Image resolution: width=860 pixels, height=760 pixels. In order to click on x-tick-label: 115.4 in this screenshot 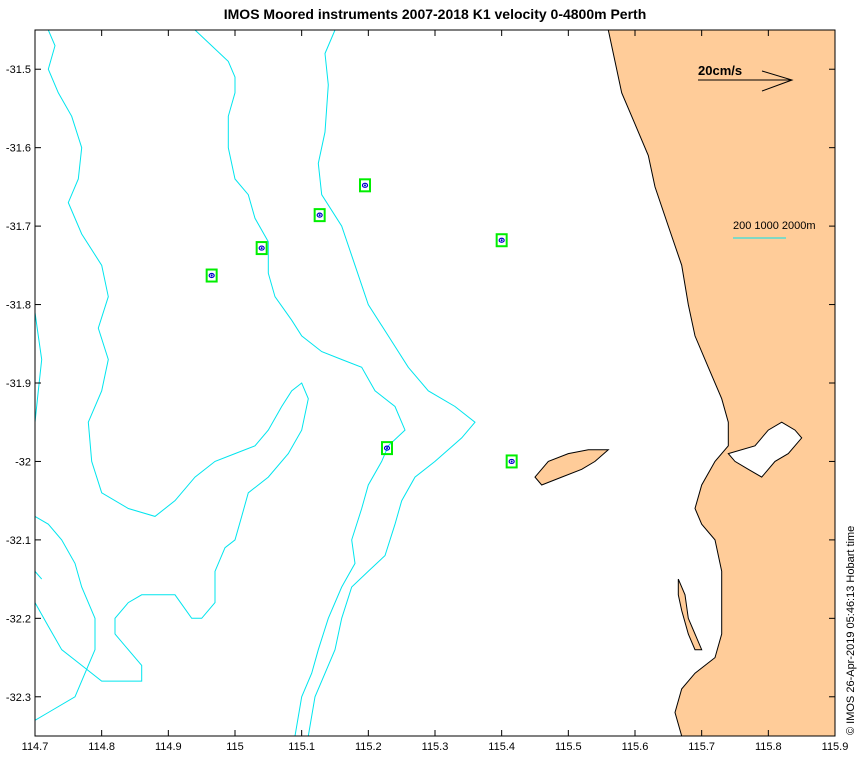, I will do `click(501, 747)`.